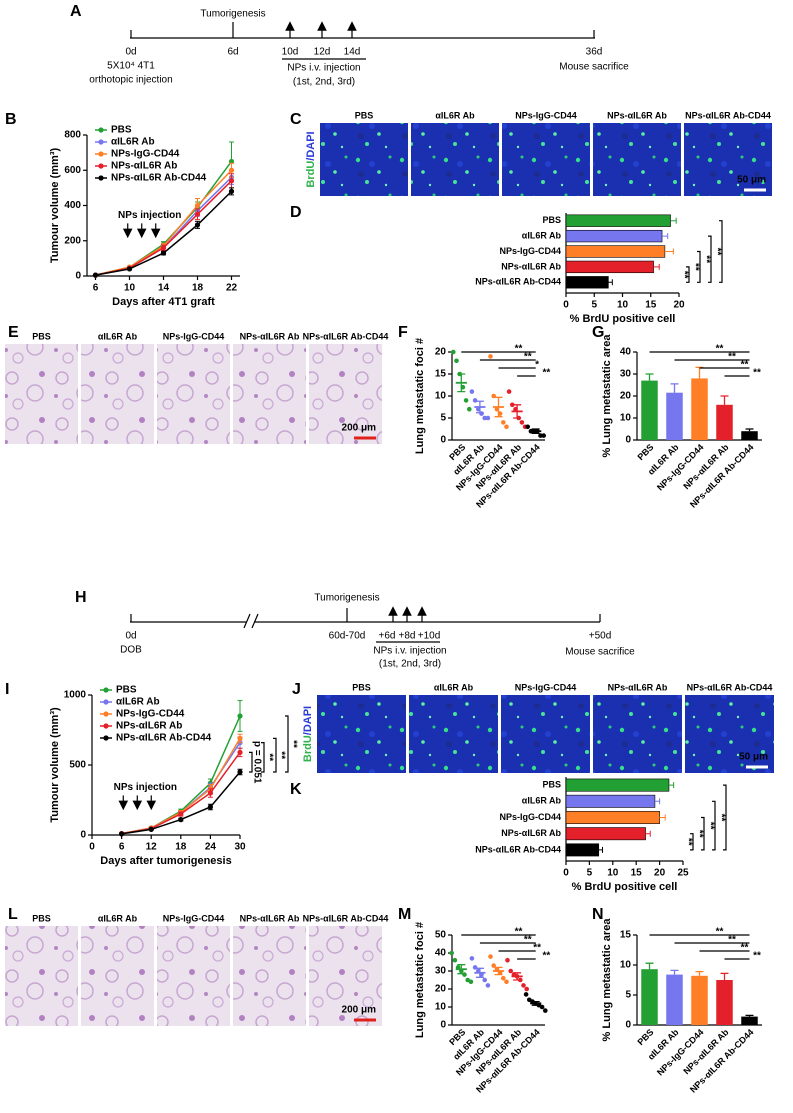  What do you see at coordinates (542, 235) in the screenshot?
I see `y-tick-label: αIL6R Ab` at bounding box center [542, 235].